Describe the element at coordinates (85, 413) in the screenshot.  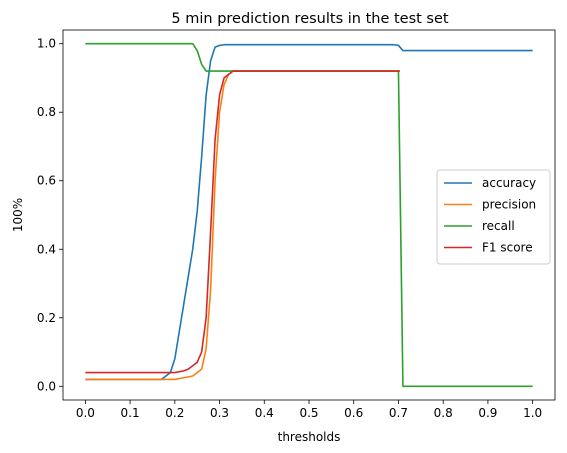
I see `x-tick-label: 0.0` at that location.